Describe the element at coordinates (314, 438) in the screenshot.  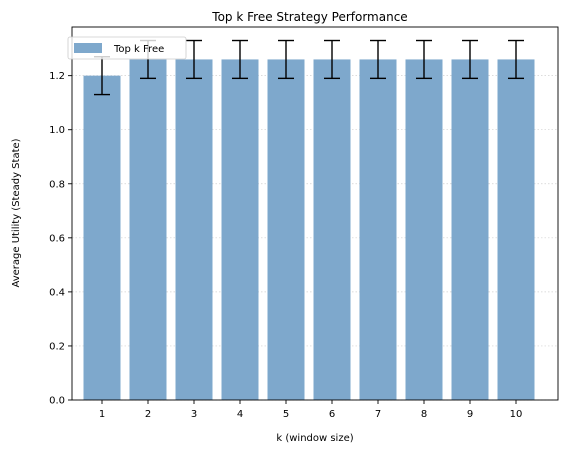
I see `x-axis-label: k (window size)` at that location.